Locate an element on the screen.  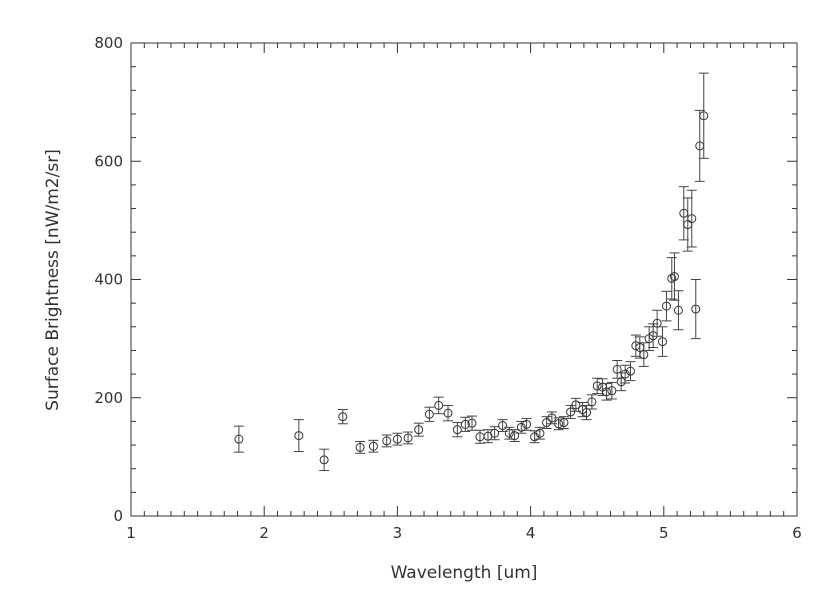
y-tick-label: 0 is located at coordinates (118, 516).